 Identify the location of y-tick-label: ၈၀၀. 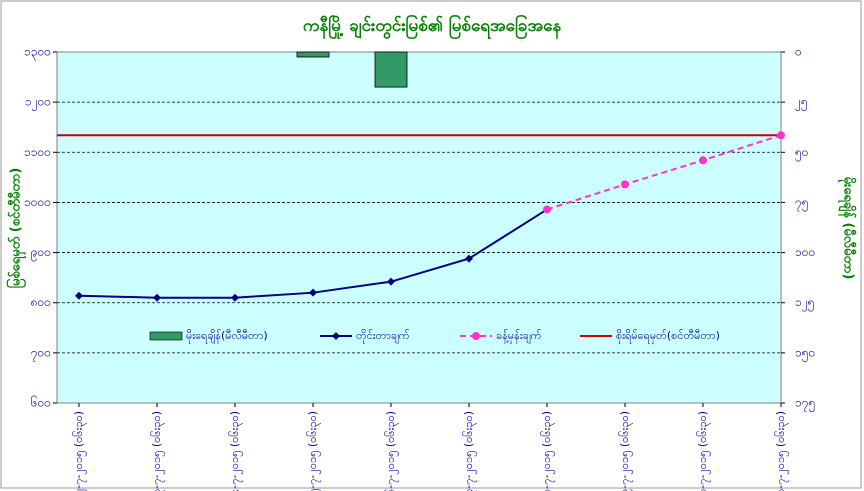
(41, 302).